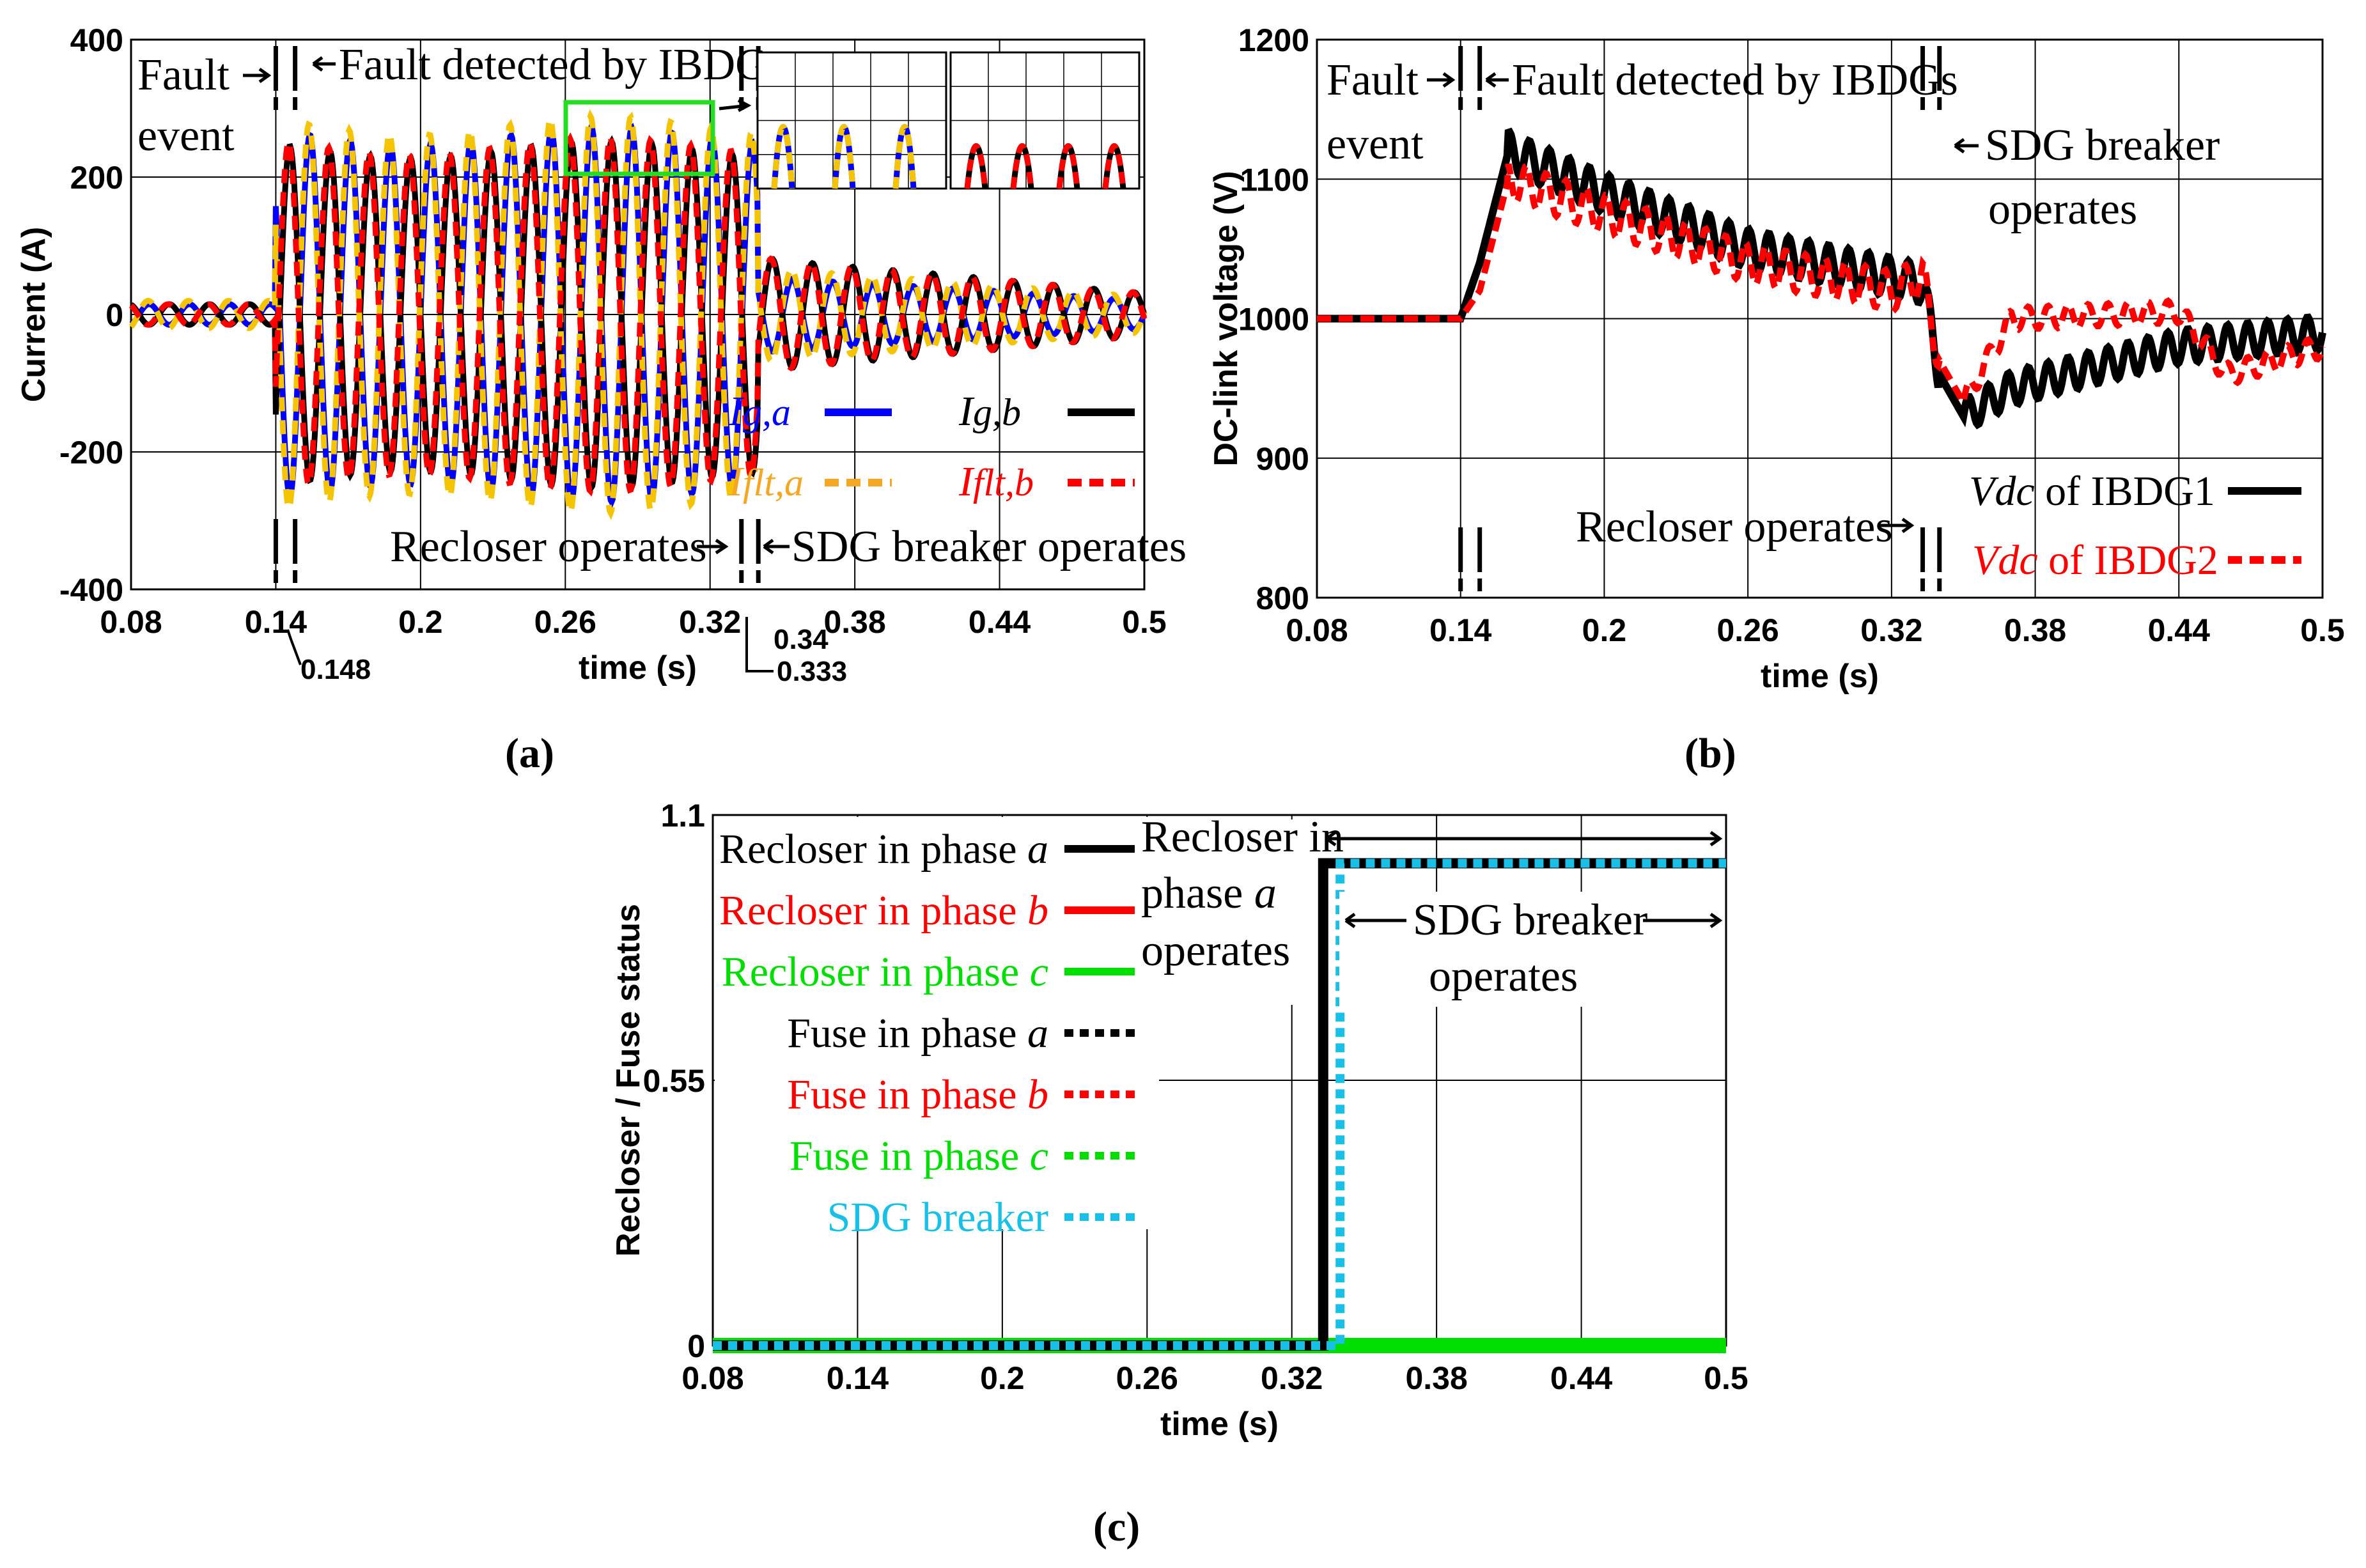 The width and height of the screenshot is (2366, 1568). Describe the element at coordinates (1292, 1378) in the screenshot. I see `panel-c-xtick-4: 0.32` at that location.